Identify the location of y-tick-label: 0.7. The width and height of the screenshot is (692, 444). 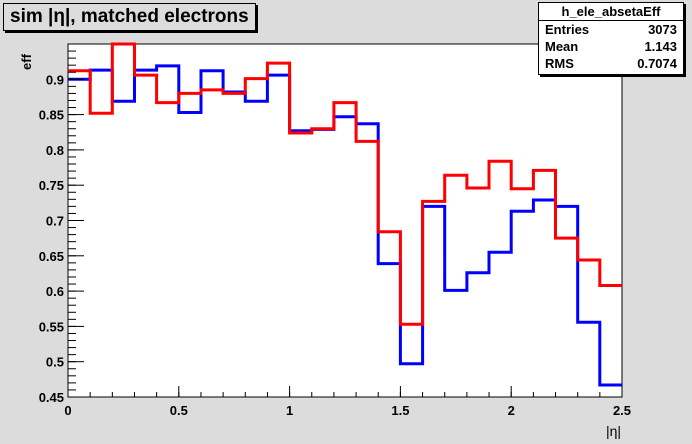
(55, 221).